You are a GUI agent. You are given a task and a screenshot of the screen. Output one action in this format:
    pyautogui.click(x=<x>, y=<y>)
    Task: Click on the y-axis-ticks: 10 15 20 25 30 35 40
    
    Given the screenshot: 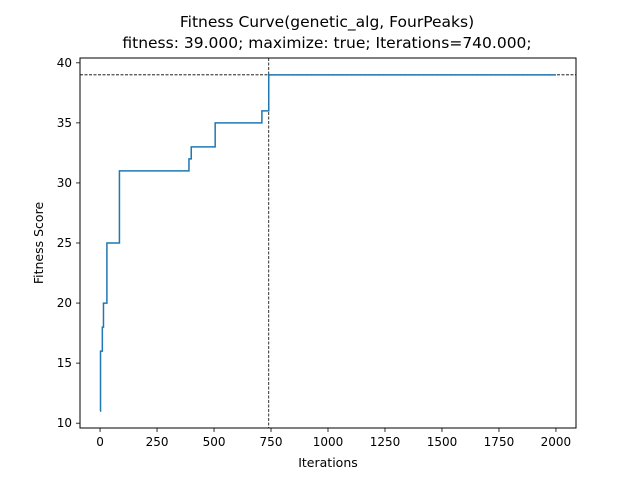 What is the action you would take?
    pyautogui.click(x=68, y=243)
    